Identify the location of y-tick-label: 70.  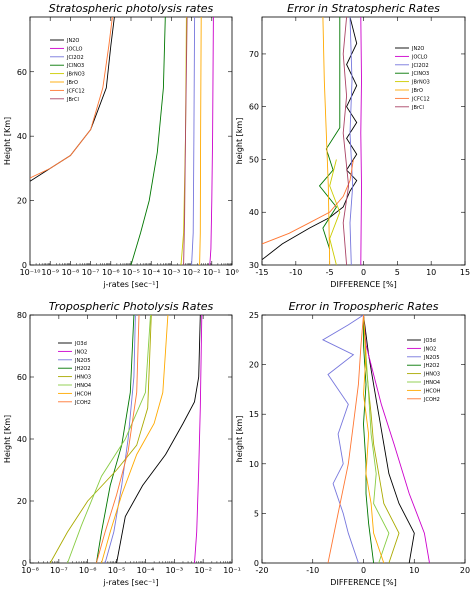
(254, 54).